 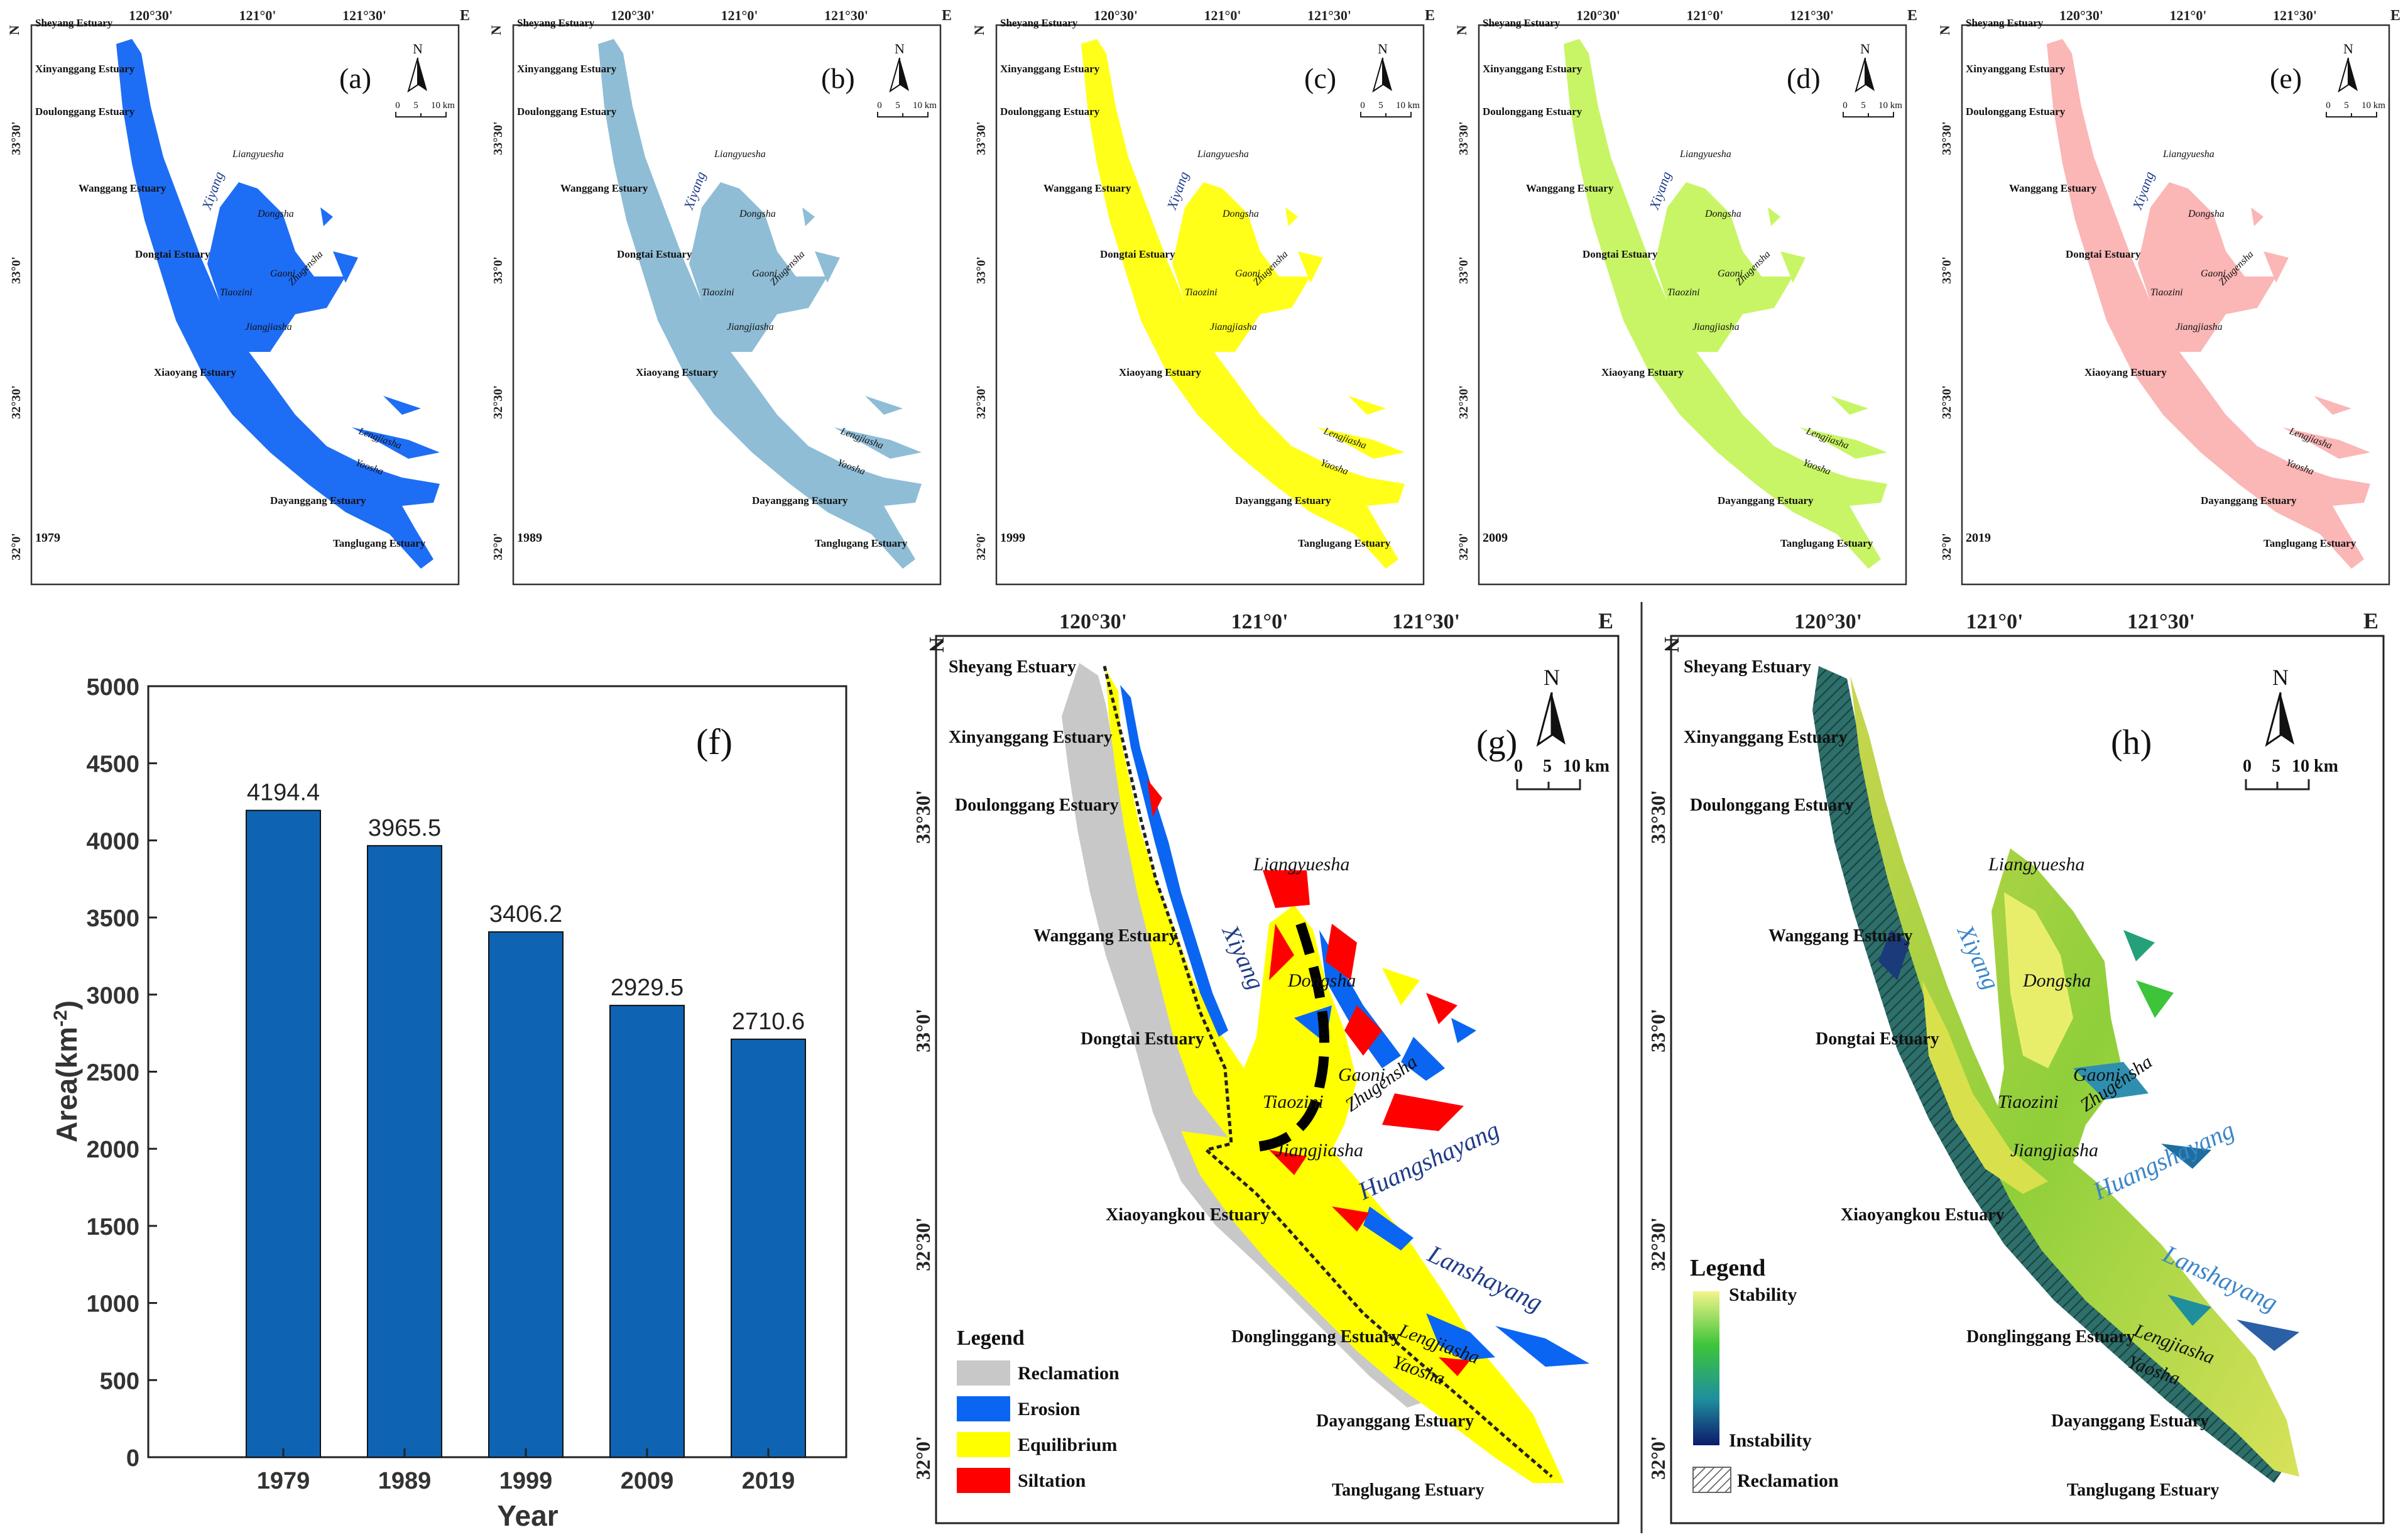 I want to click on legend-title: Legend, so click(x=991, y=1338).